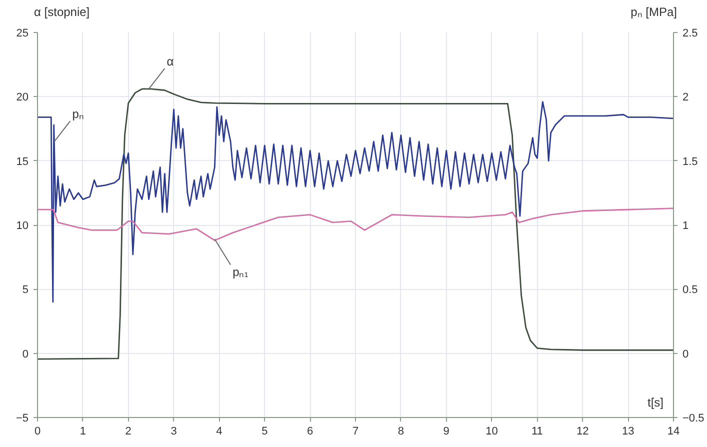 The height and width of the screenshot is (447, 707). What do you see at coordinates (78, 114) in the screenshot?
I see `annotation: pₙ` at bounding box center [78, 114].